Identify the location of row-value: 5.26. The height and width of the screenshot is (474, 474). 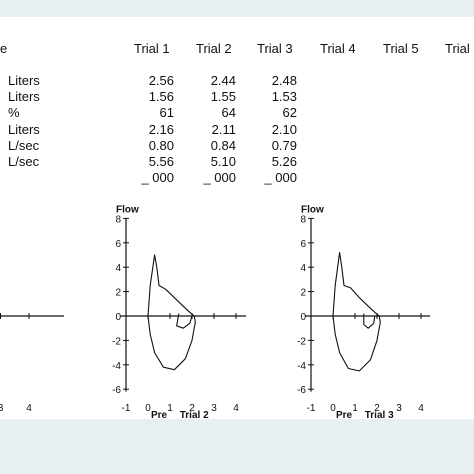
(284, 161).